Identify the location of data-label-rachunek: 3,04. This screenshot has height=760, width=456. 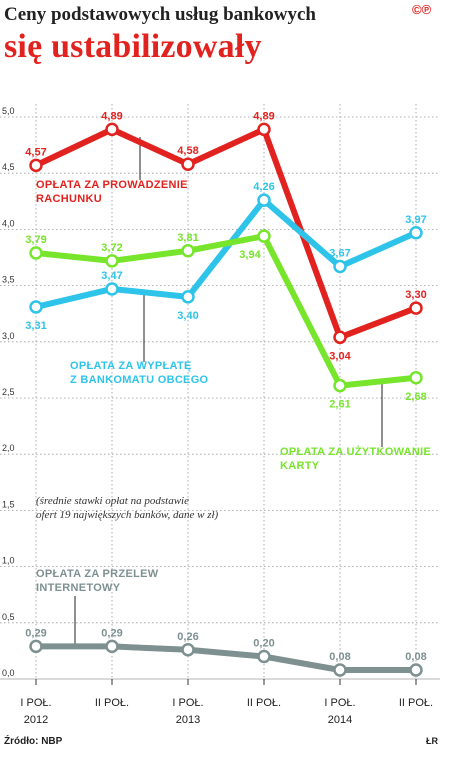
(340, 356).